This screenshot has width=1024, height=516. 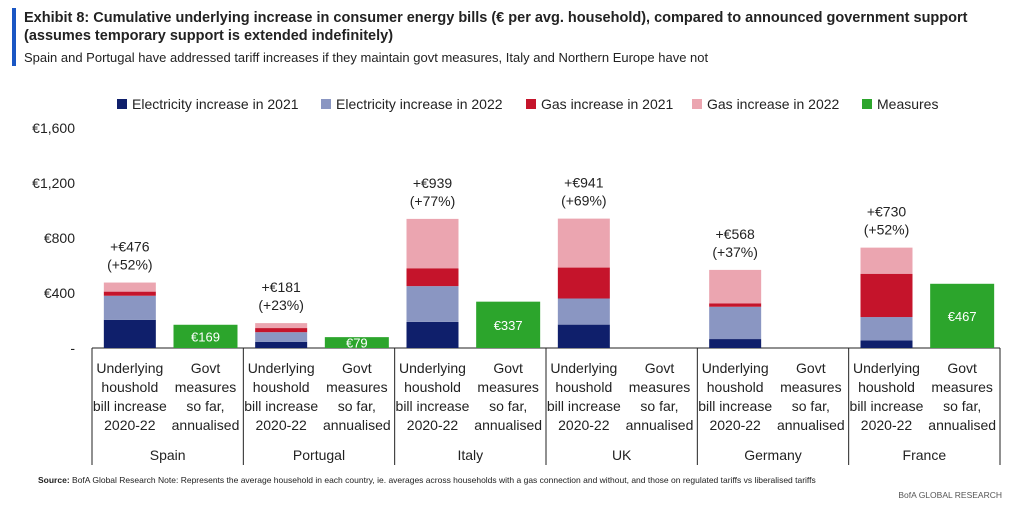 I want to click on bar-total-label: +€476, so click(x=130, y=247).